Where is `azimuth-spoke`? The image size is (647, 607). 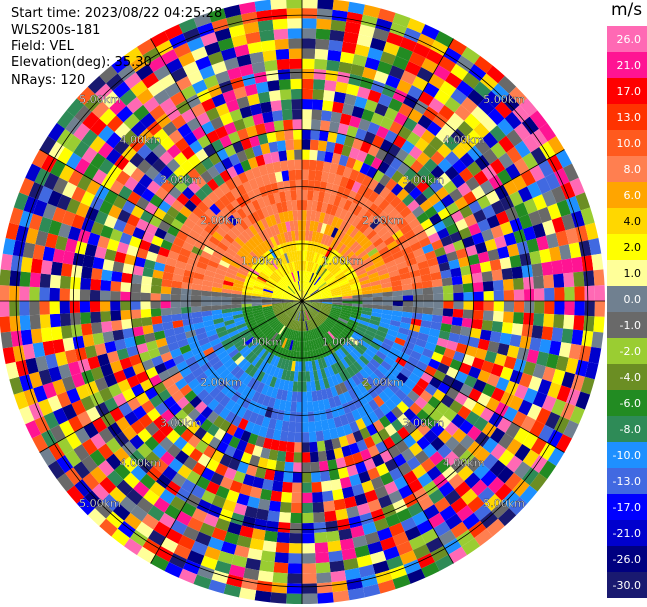
azimuth-spoke is located at coordinates (433, 225).